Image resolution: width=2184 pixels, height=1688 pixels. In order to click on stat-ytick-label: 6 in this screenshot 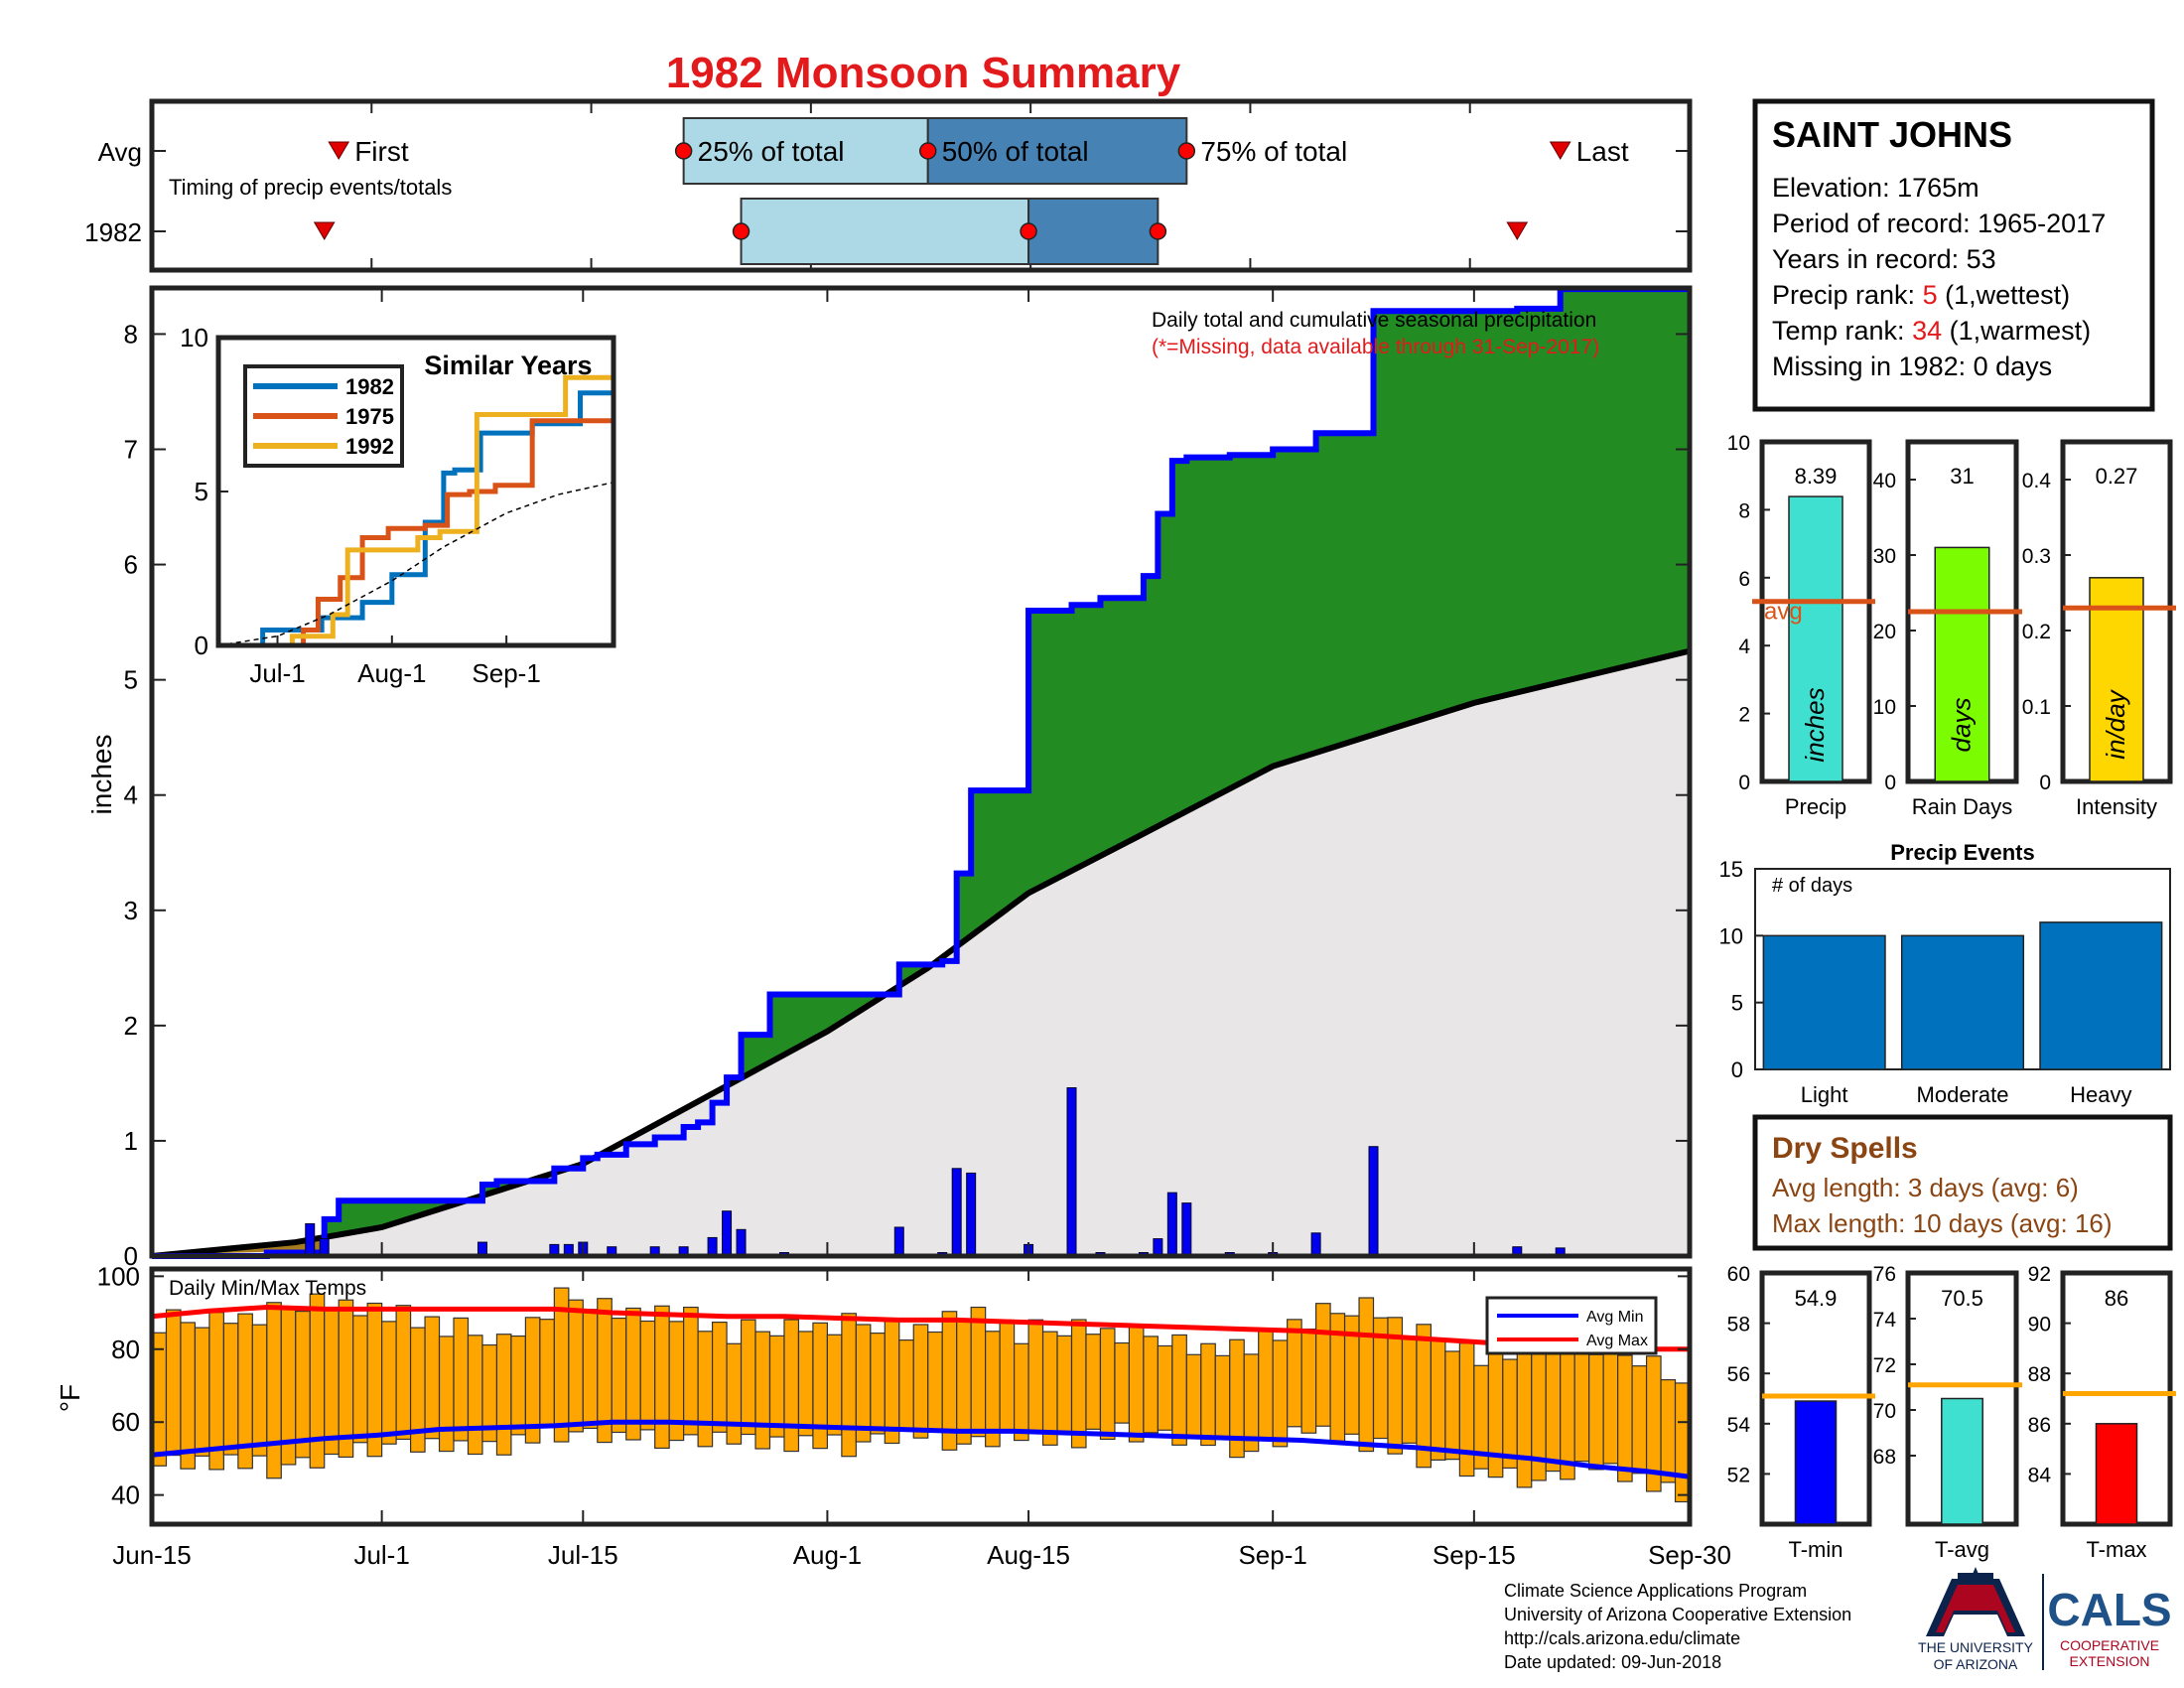, I will do `click(1744, 579)`.